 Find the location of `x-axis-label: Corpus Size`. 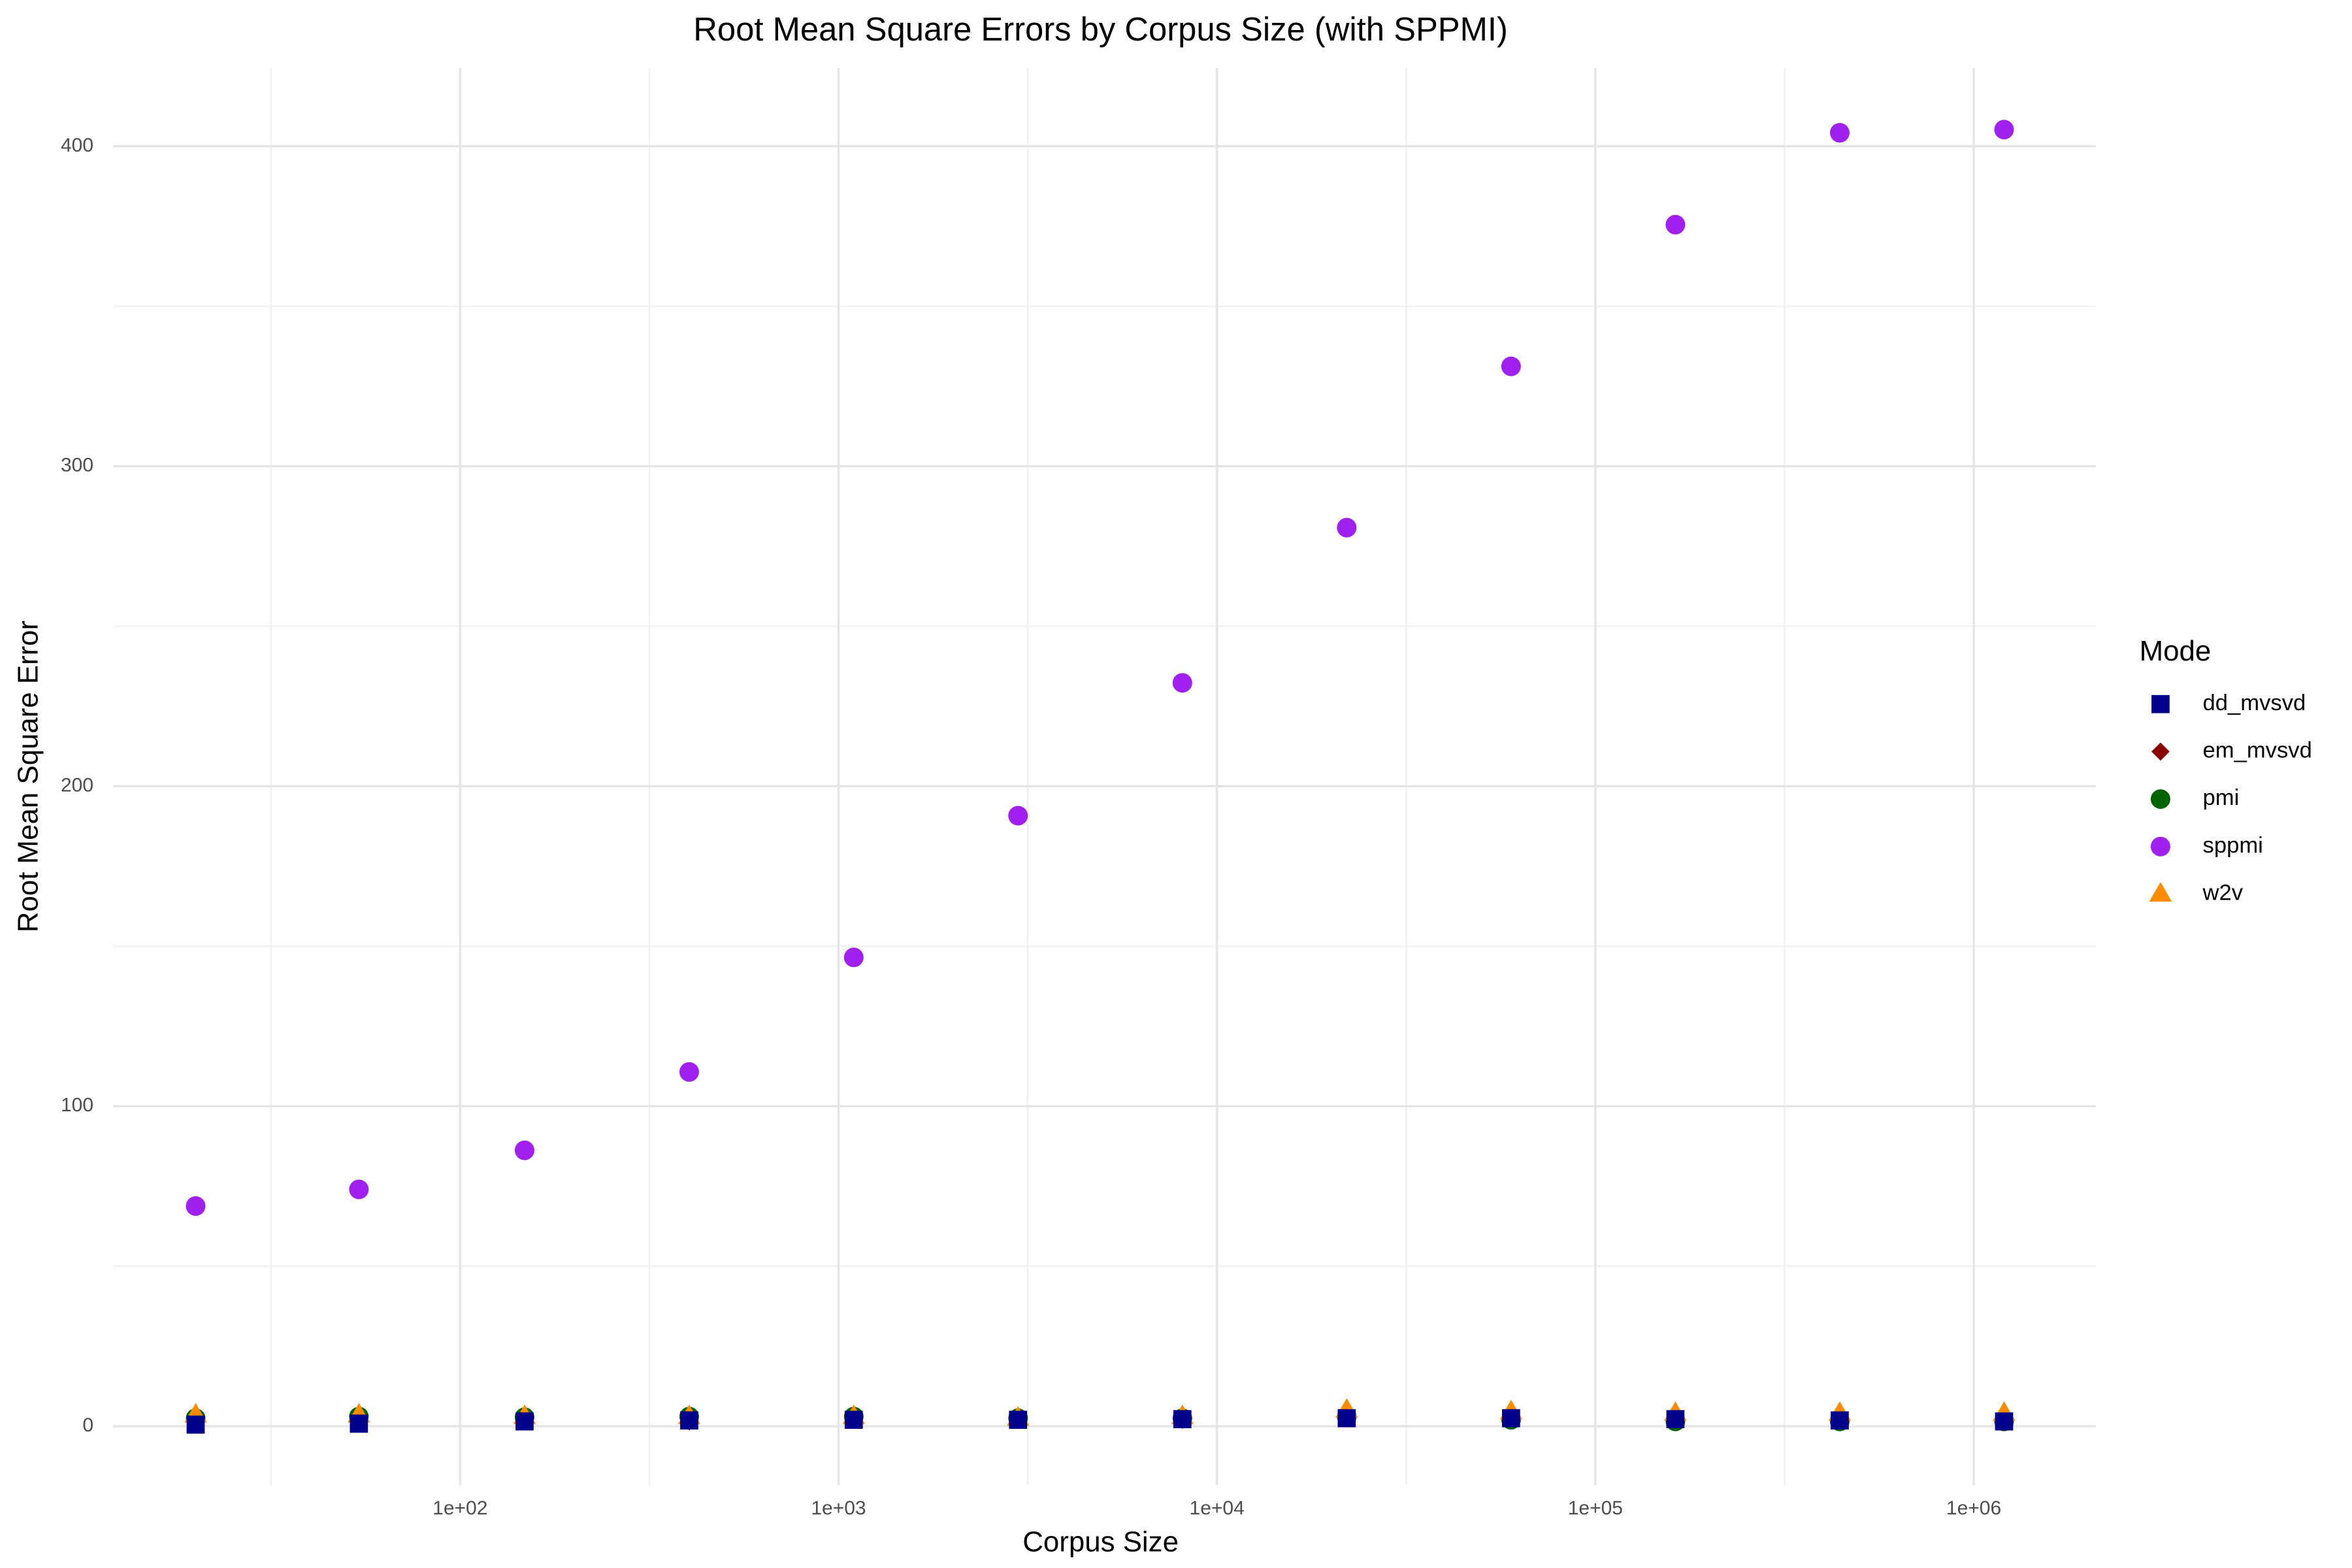

x-axis-label: Corpus Size is located at coordinates (1100, 1542).